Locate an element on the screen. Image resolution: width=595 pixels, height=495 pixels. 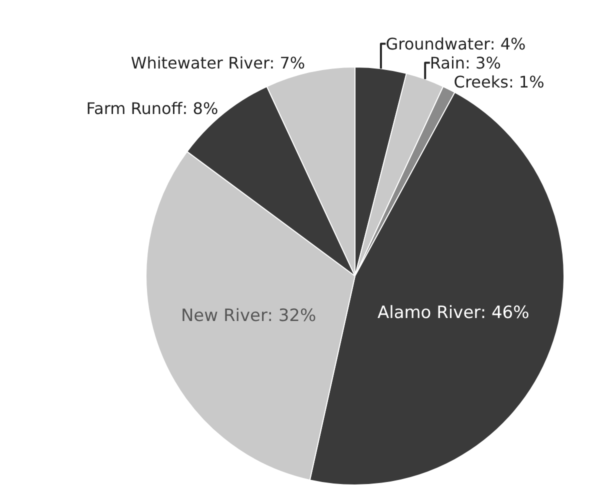
slice-label: Rain: 3% is located at coordinates (465, 62).